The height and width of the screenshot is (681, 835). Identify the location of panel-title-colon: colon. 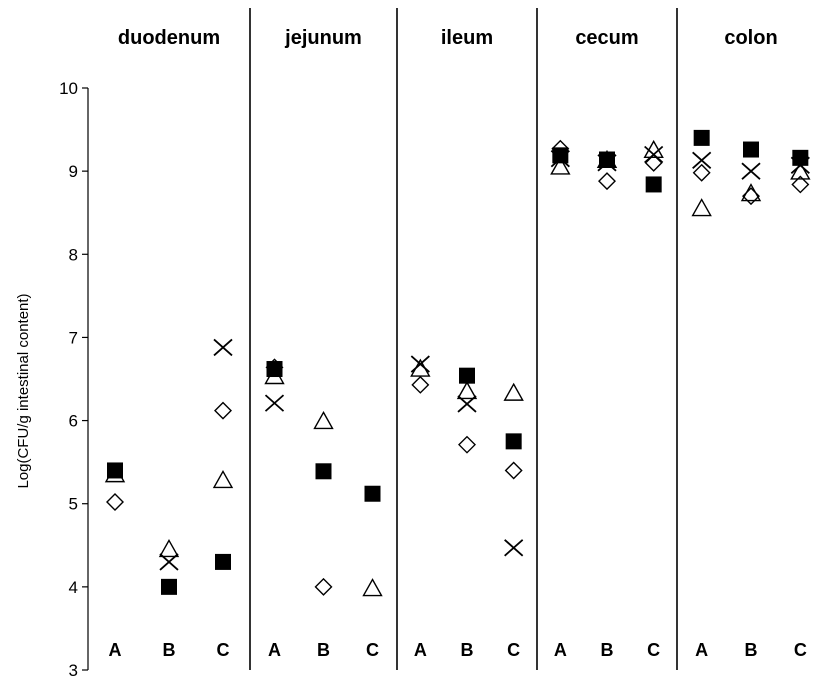
(750, 38).